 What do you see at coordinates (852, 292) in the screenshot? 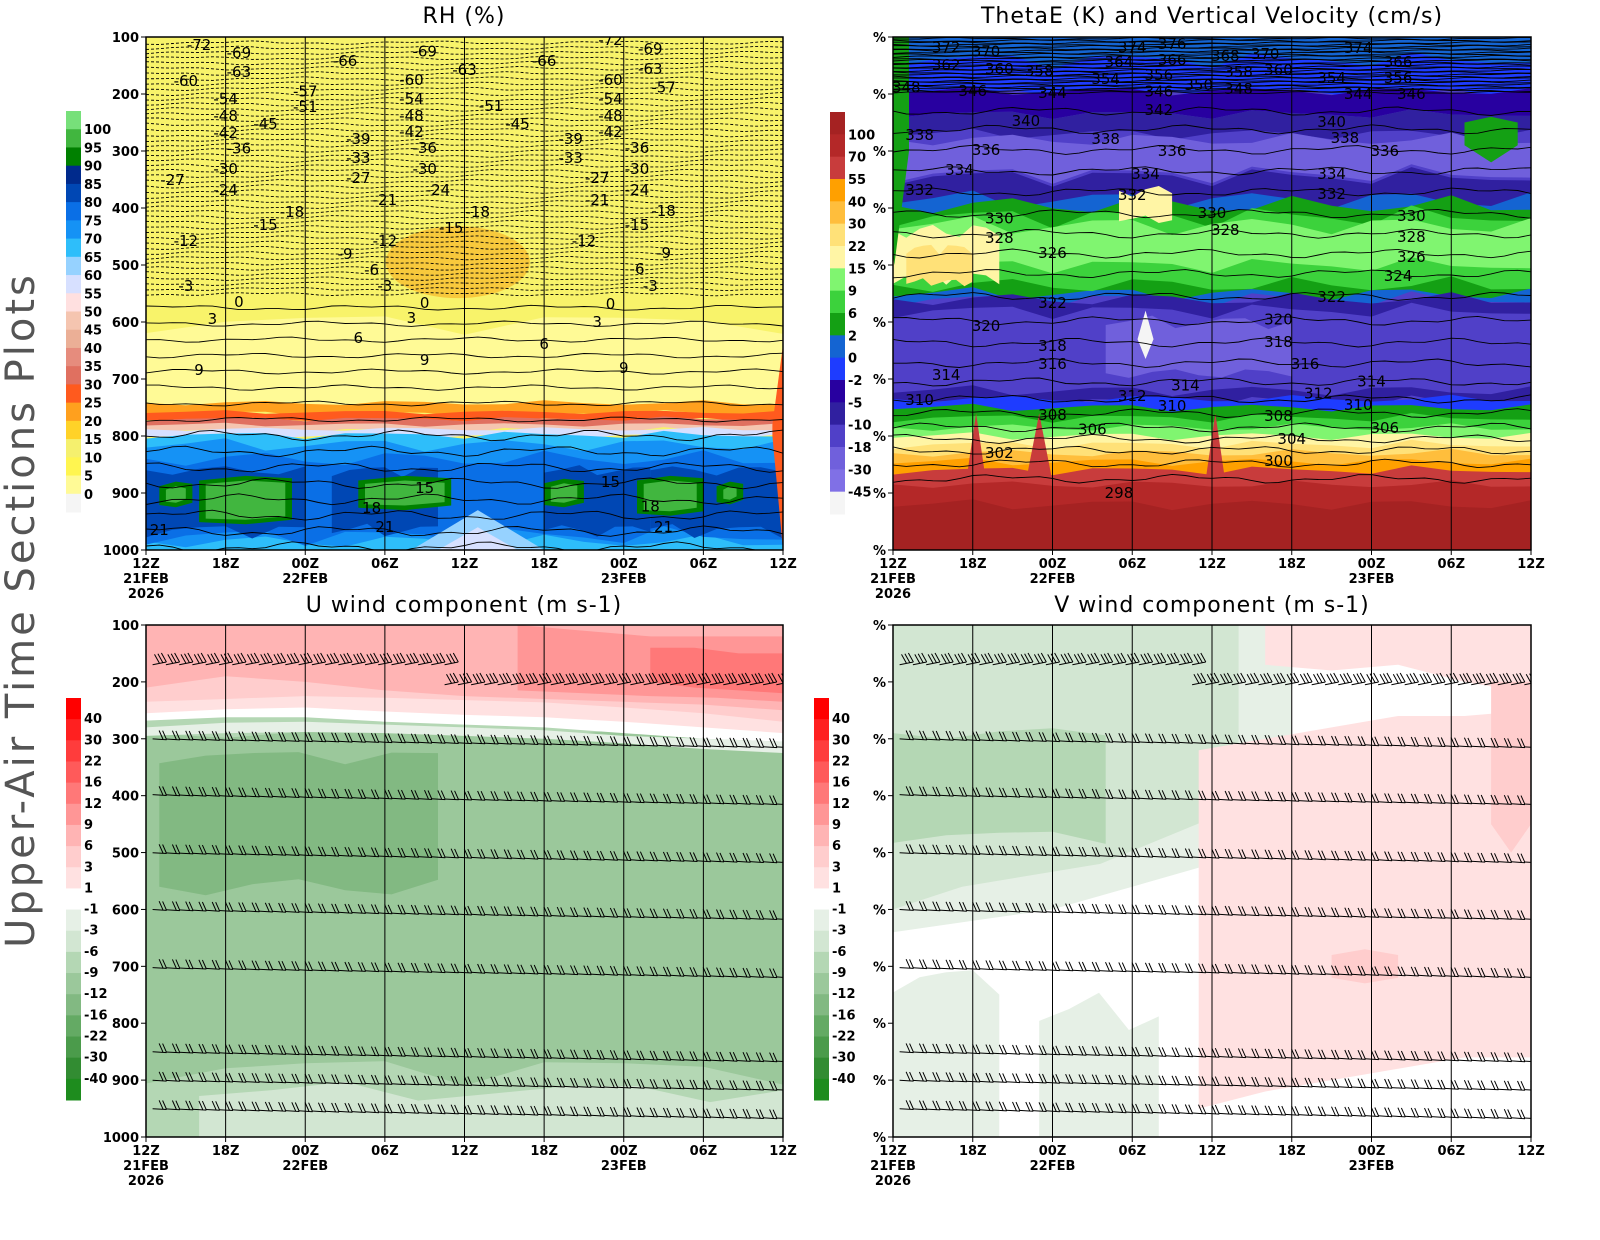
I see `colorbar-label: 9` at bounding box center [852, 292].